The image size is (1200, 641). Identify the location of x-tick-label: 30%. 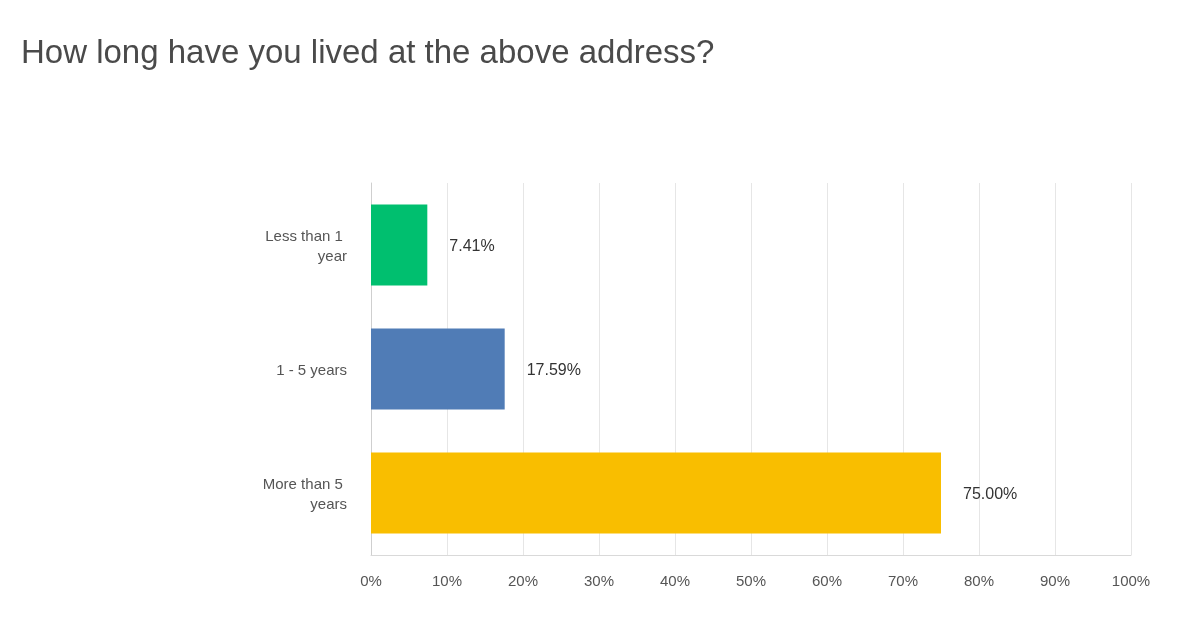
(599, 580).